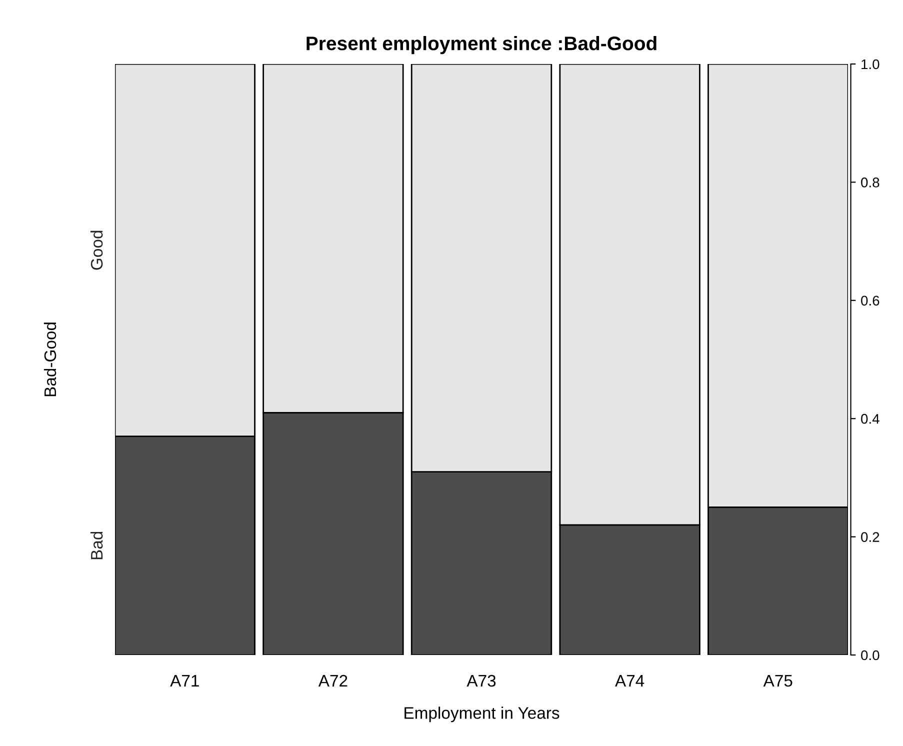 The height and width of the screenshot is (746, 903). Describe the element at coordinates (50, 359) in the screenshot. I see `y-axis-title: Bad-Good` at that location.